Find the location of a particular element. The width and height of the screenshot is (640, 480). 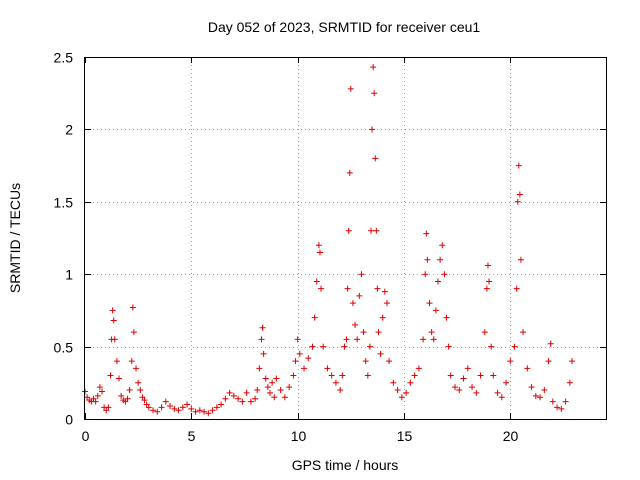

y-tick-label: 1.5 is located at coordinates (64, 203).